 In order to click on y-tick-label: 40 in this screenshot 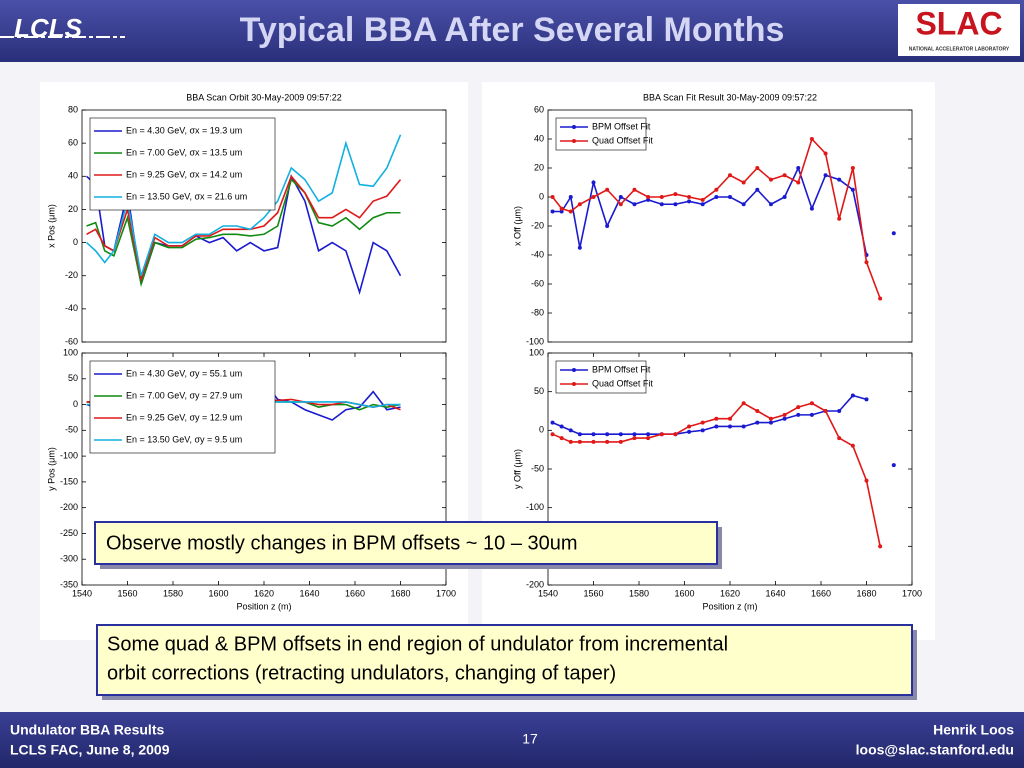, I will do `click(73, 176)`.